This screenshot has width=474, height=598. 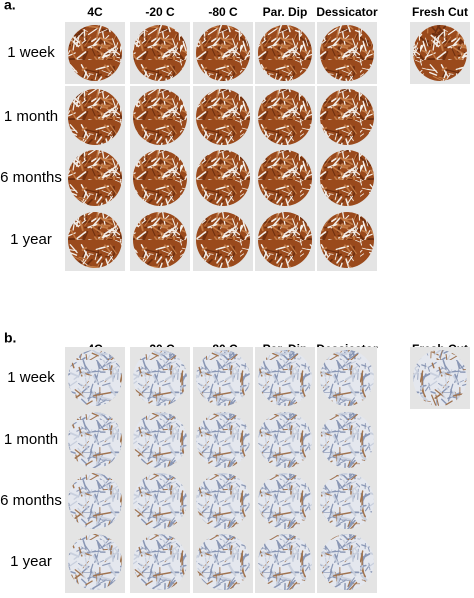 I want to click on panel-label: a., so click(x=10, y=6).